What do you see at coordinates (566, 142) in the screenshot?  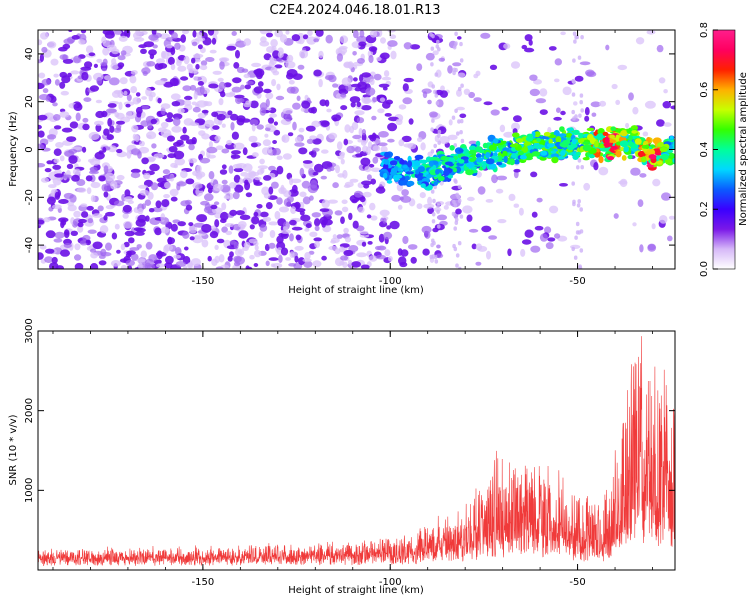 I see `heatmap-peak` at bounding box center [566, 142].